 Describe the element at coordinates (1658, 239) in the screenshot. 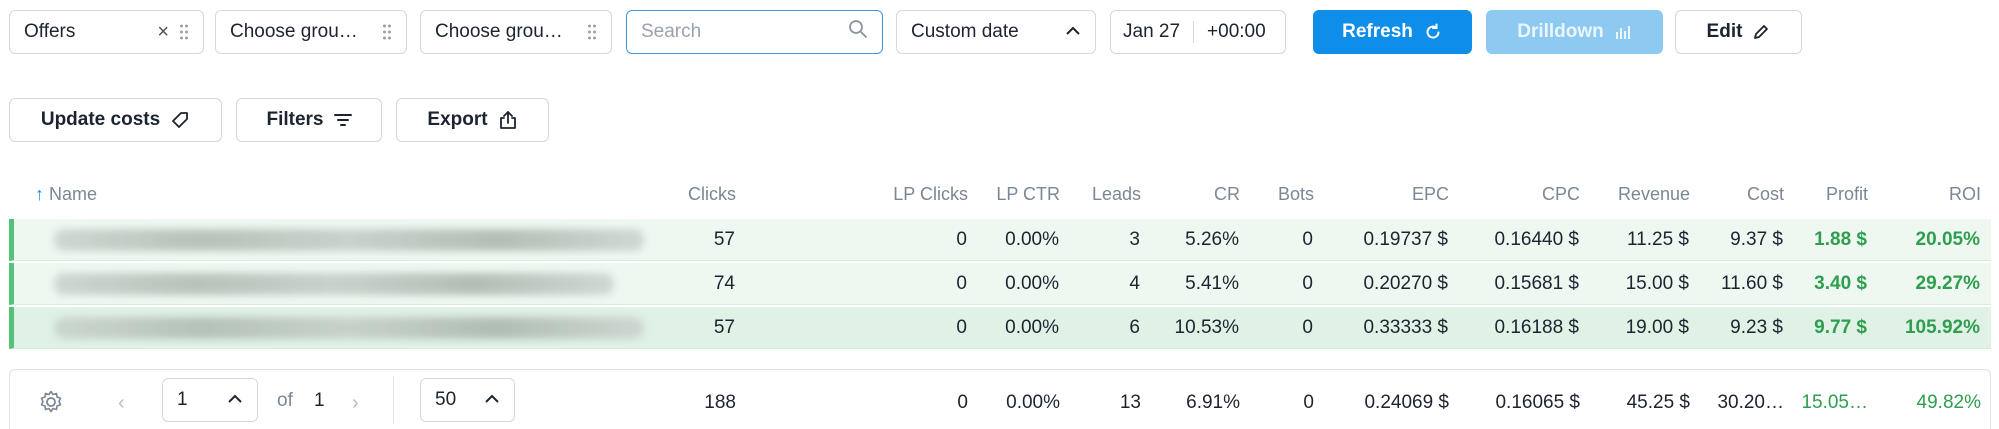

I see `cell-revenue: 11.25 $` at that location.